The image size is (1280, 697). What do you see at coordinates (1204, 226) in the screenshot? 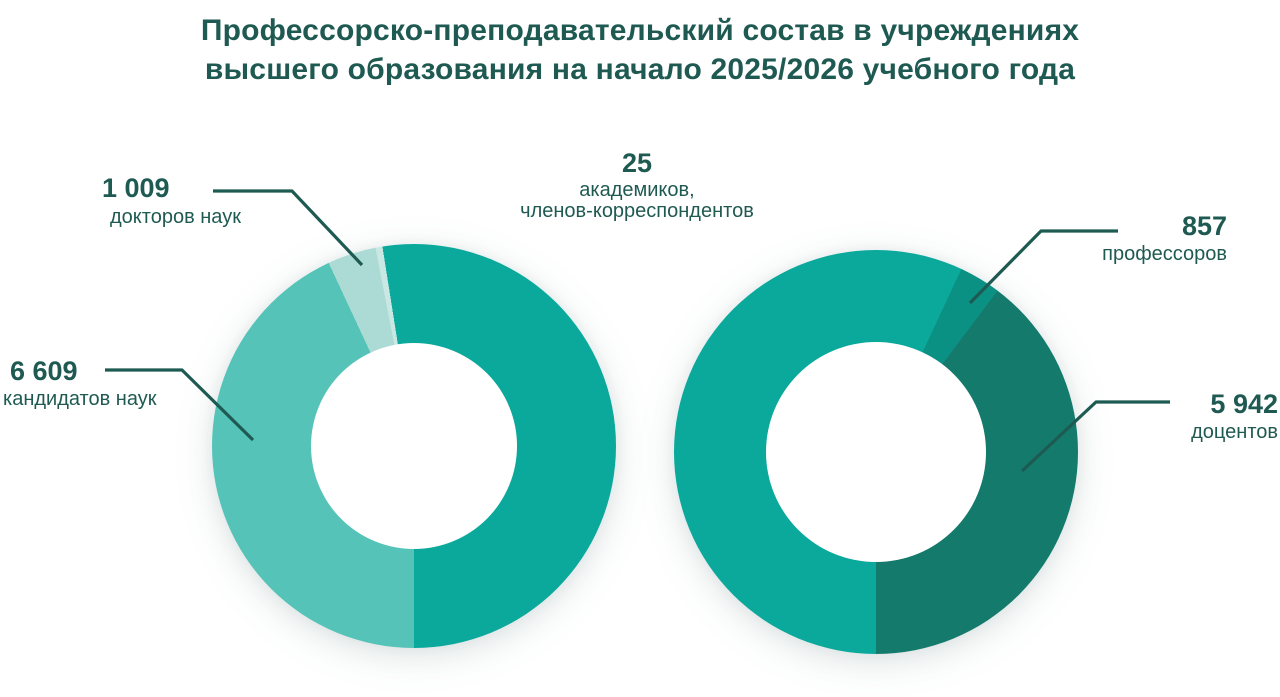
I see `professors-value: 857` at bounding box center [1204, 226].